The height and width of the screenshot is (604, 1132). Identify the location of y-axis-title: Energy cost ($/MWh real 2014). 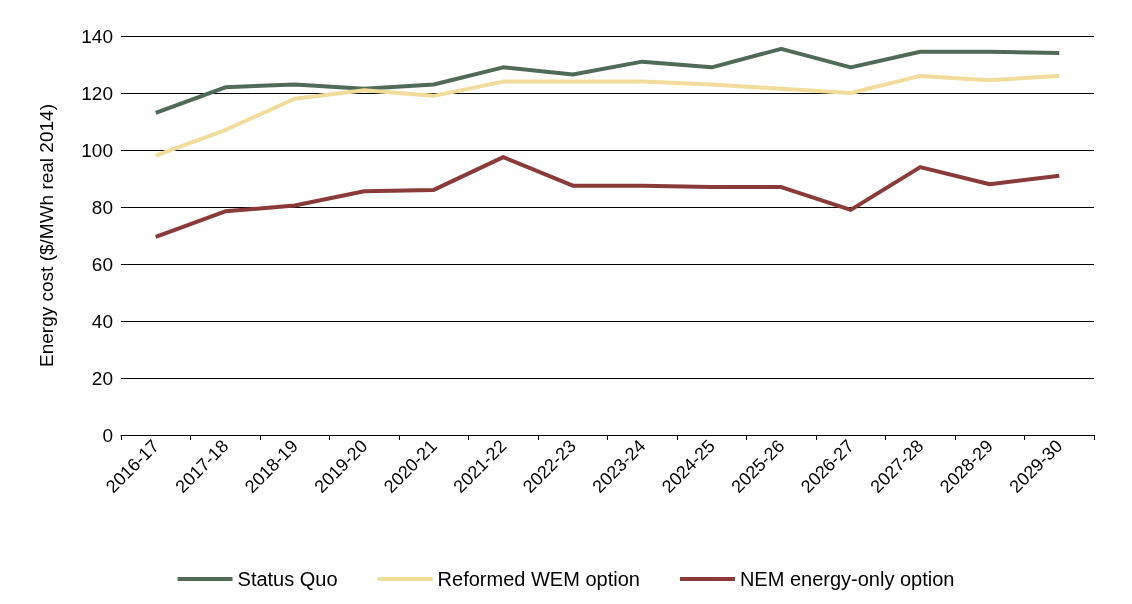
(46, 235).